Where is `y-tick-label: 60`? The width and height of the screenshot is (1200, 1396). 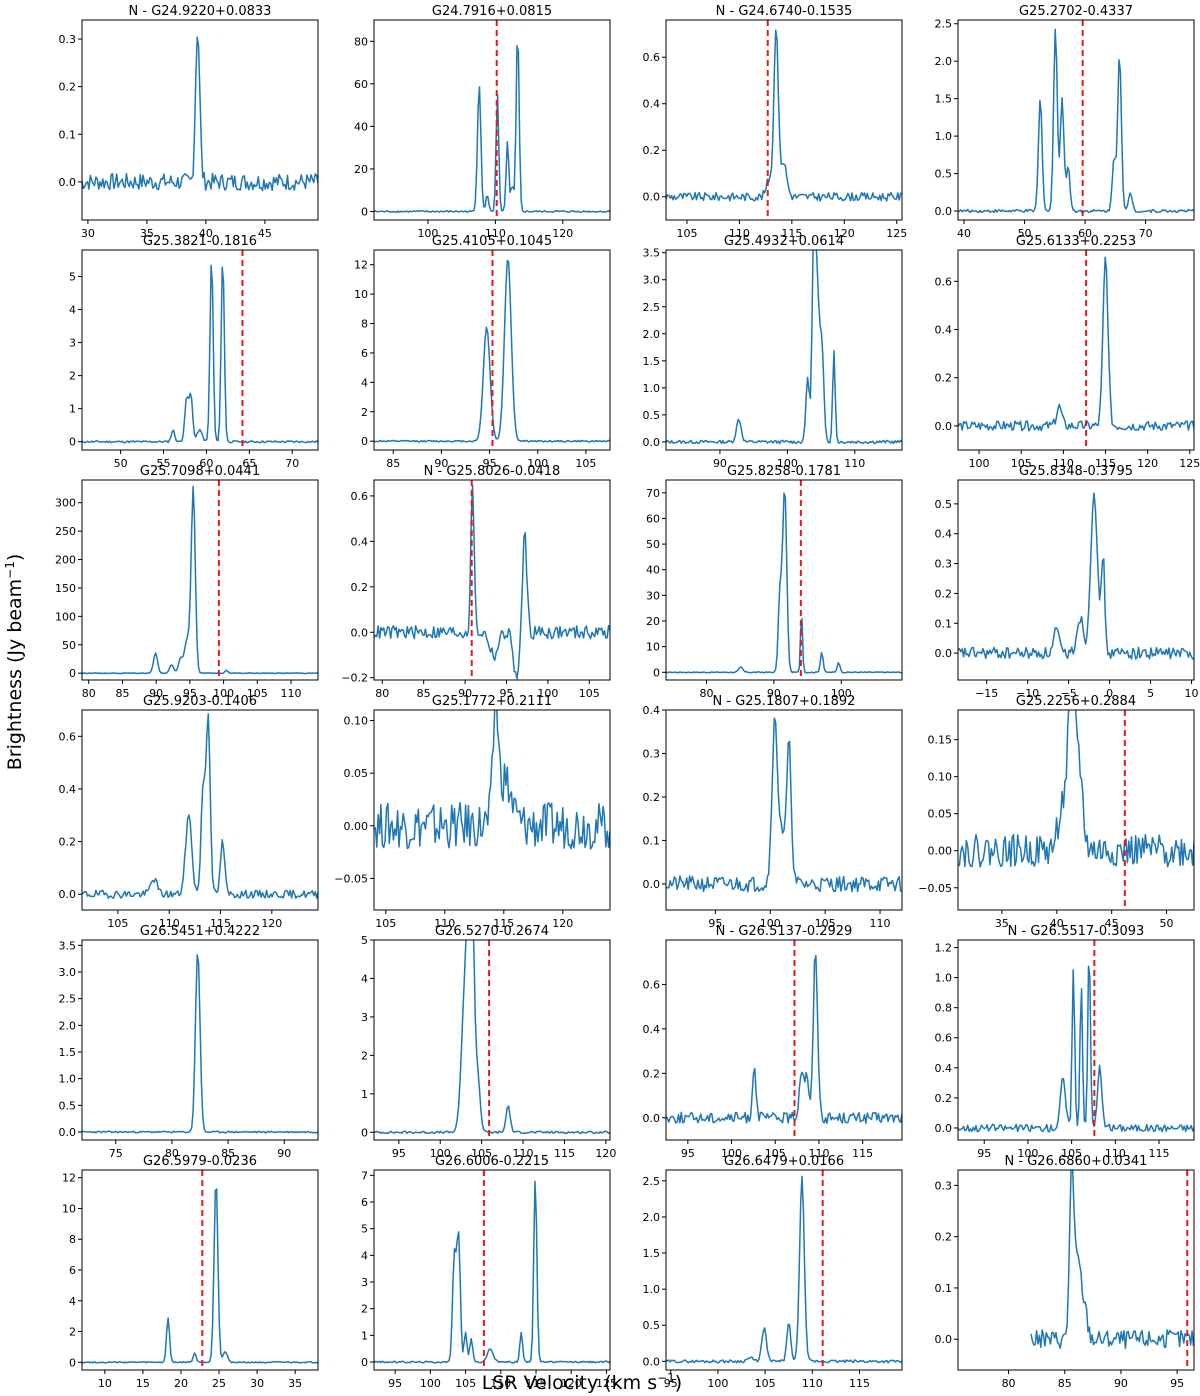
y-tick-label: 60 is located at coordinates (361, 84).